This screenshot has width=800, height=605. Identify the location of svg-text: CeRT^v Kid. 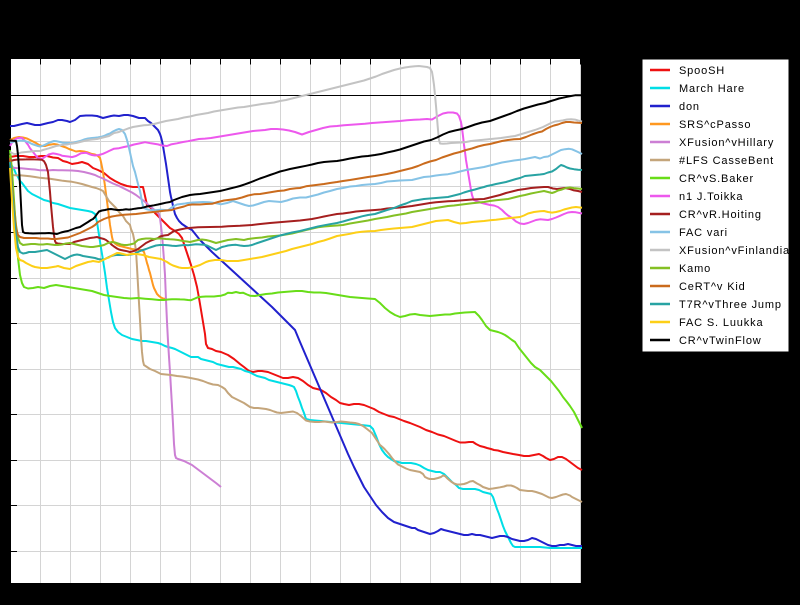
(712, 287).